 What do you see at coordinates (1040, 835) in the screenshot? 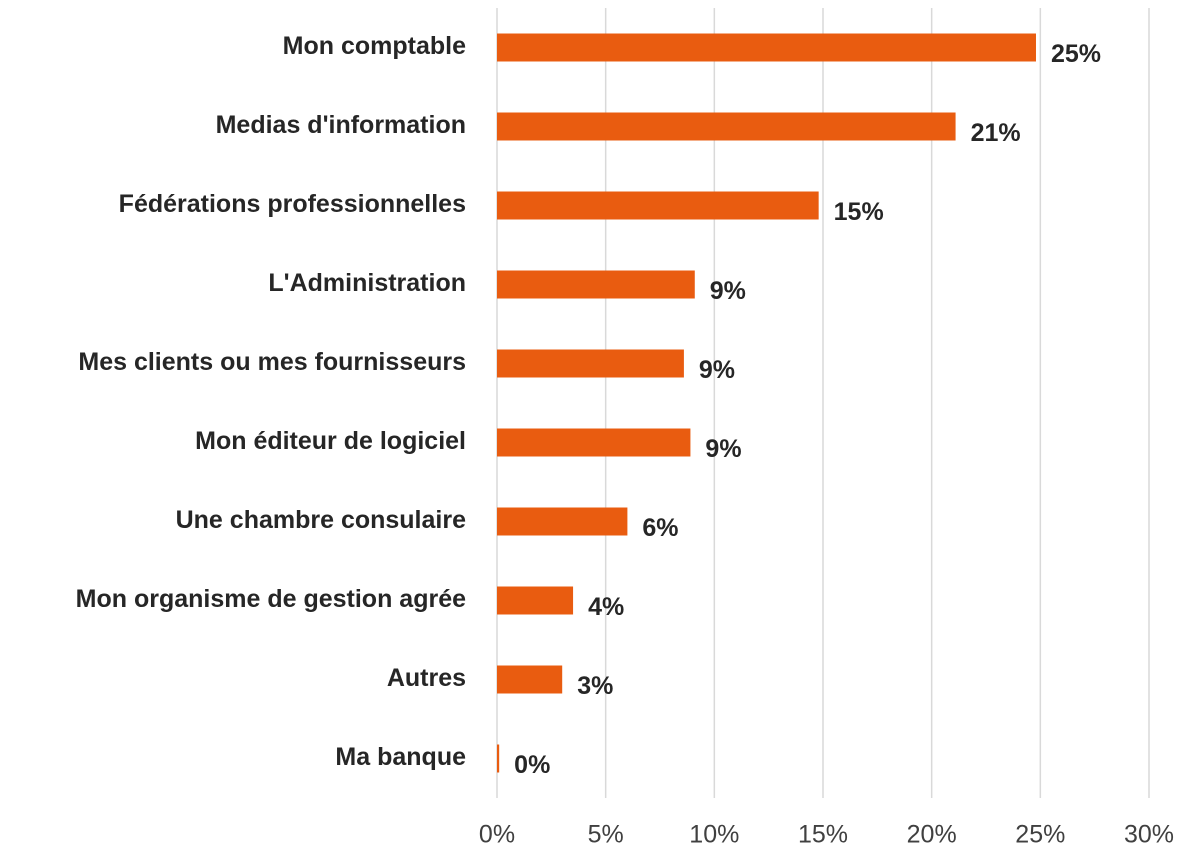
I see `x-tick-label: 25%` at bounding box center [1040, 835].